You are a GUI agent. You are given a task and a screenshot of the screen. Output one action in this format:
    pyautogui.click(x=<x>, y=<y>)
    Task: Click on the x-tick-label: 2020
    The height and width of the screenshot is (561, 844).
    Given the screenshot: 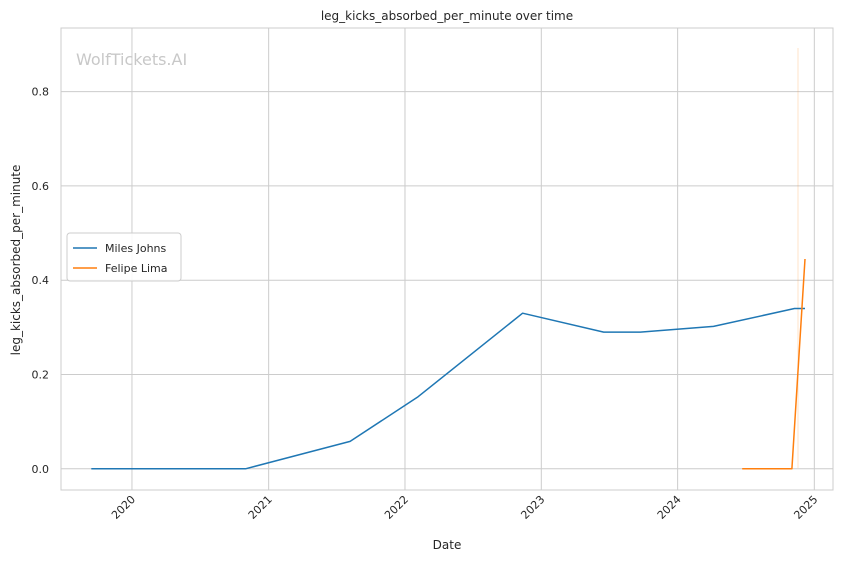 What is the action you would take?
    pyautogui.click(x=123, y=507)
    